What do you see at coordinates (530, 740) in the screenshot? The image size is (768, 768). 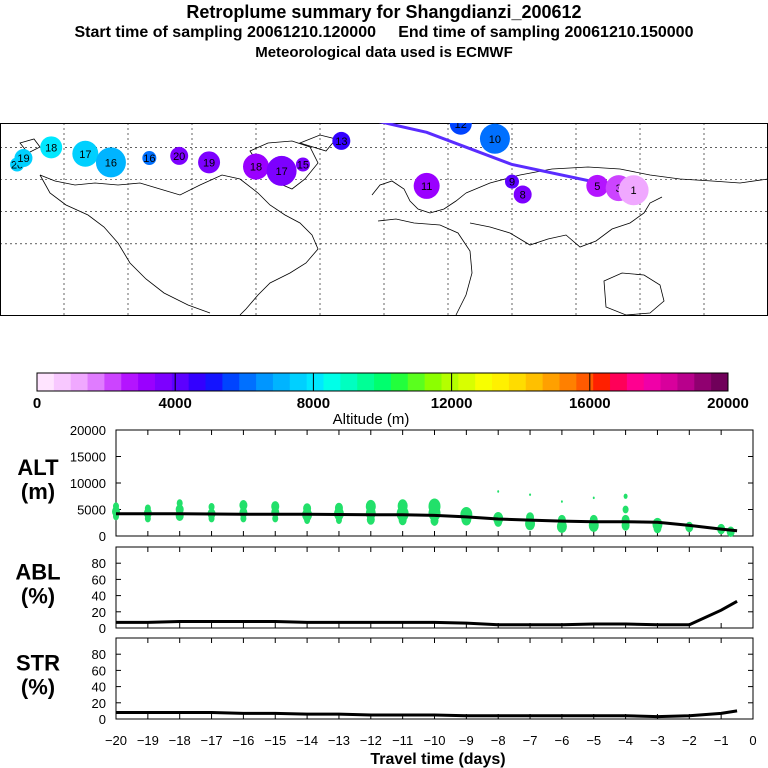 I see `x-tick-label: −7` at bounding box center [530, 740].